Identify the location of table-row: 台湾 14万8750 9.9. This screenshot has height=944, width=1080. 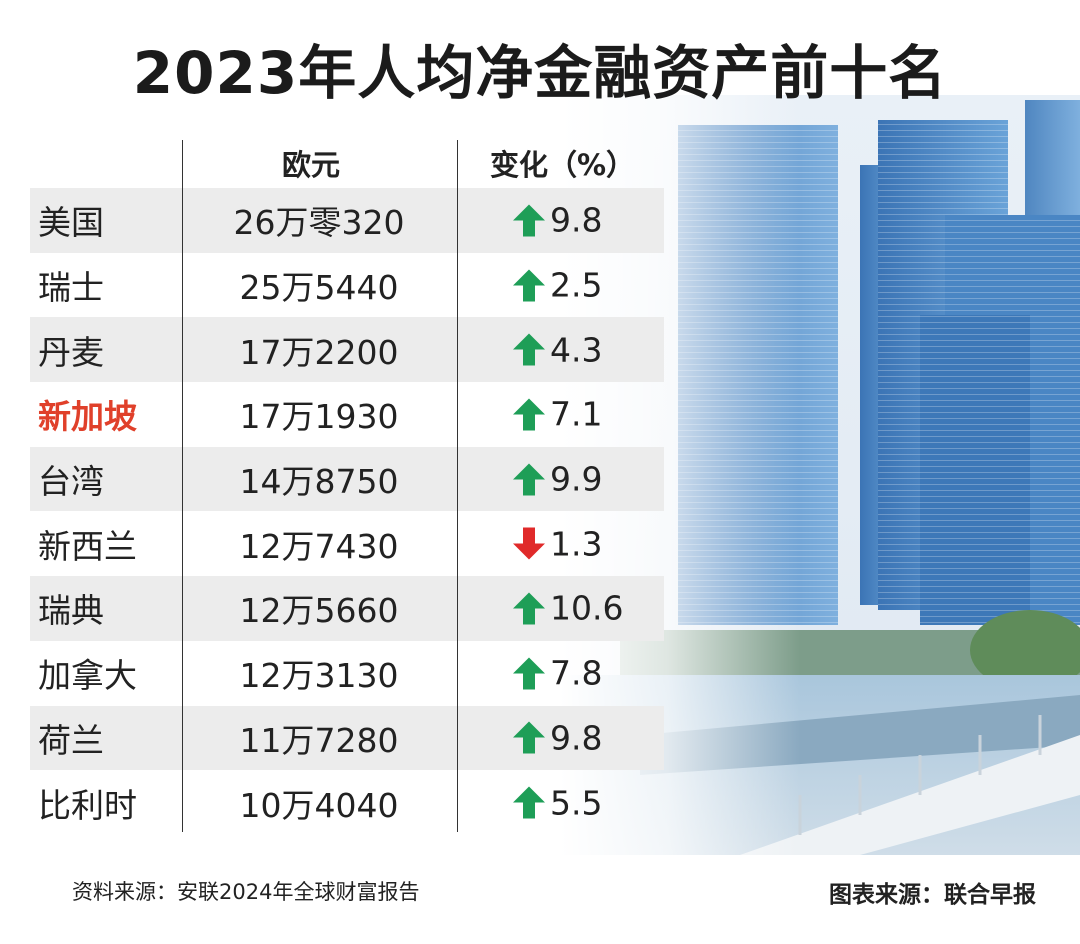
(347, 479).